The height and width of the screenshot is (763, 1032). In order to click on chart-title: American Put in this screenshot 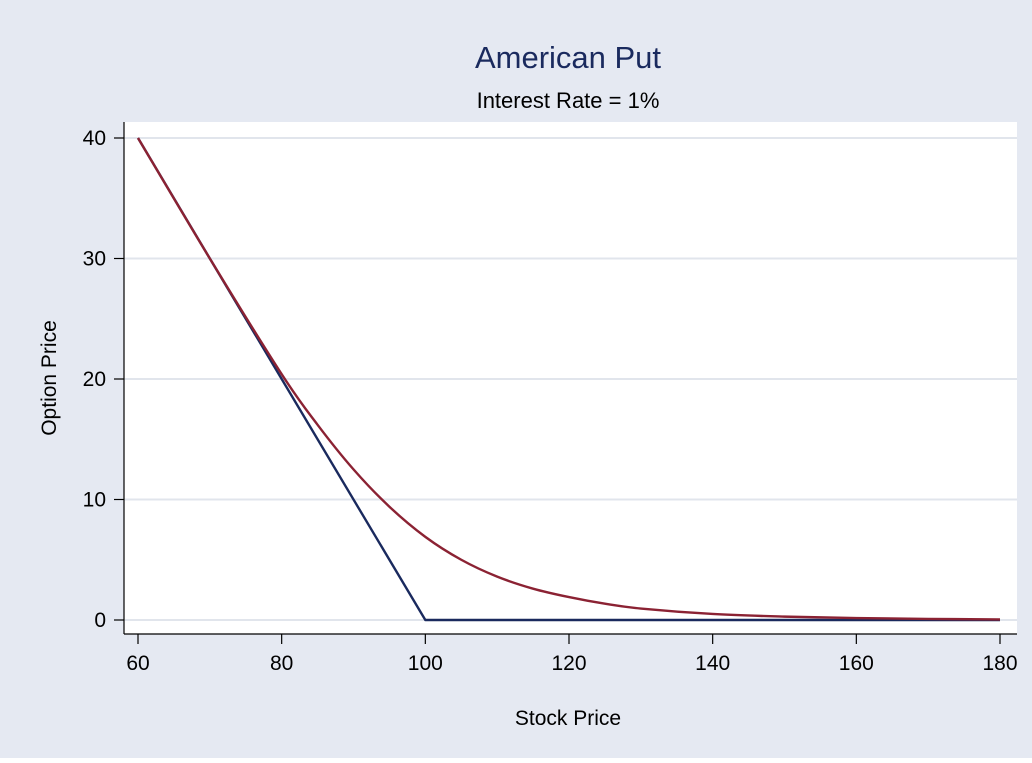, I will do `click(568, 57)`.